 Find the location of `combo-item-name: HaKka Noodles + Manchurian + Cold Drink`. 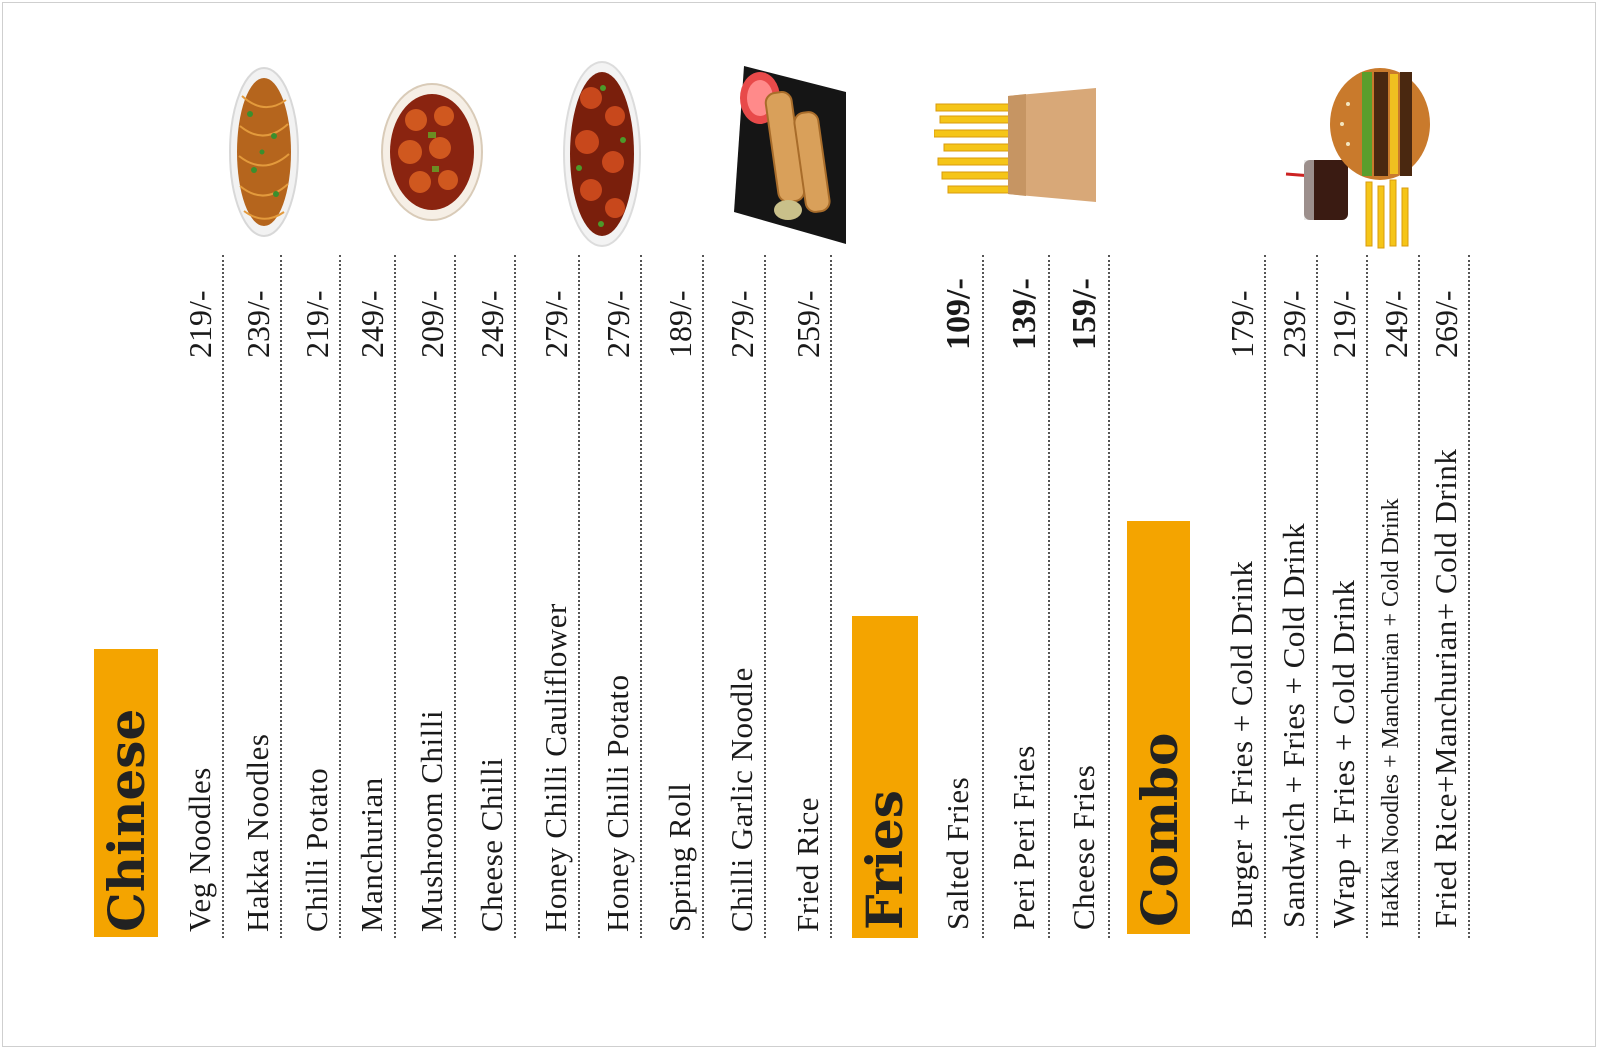

combo-item-name: HaKka Noodles + Manchurian + Cold Drink is located at coordinates (1391, 713).